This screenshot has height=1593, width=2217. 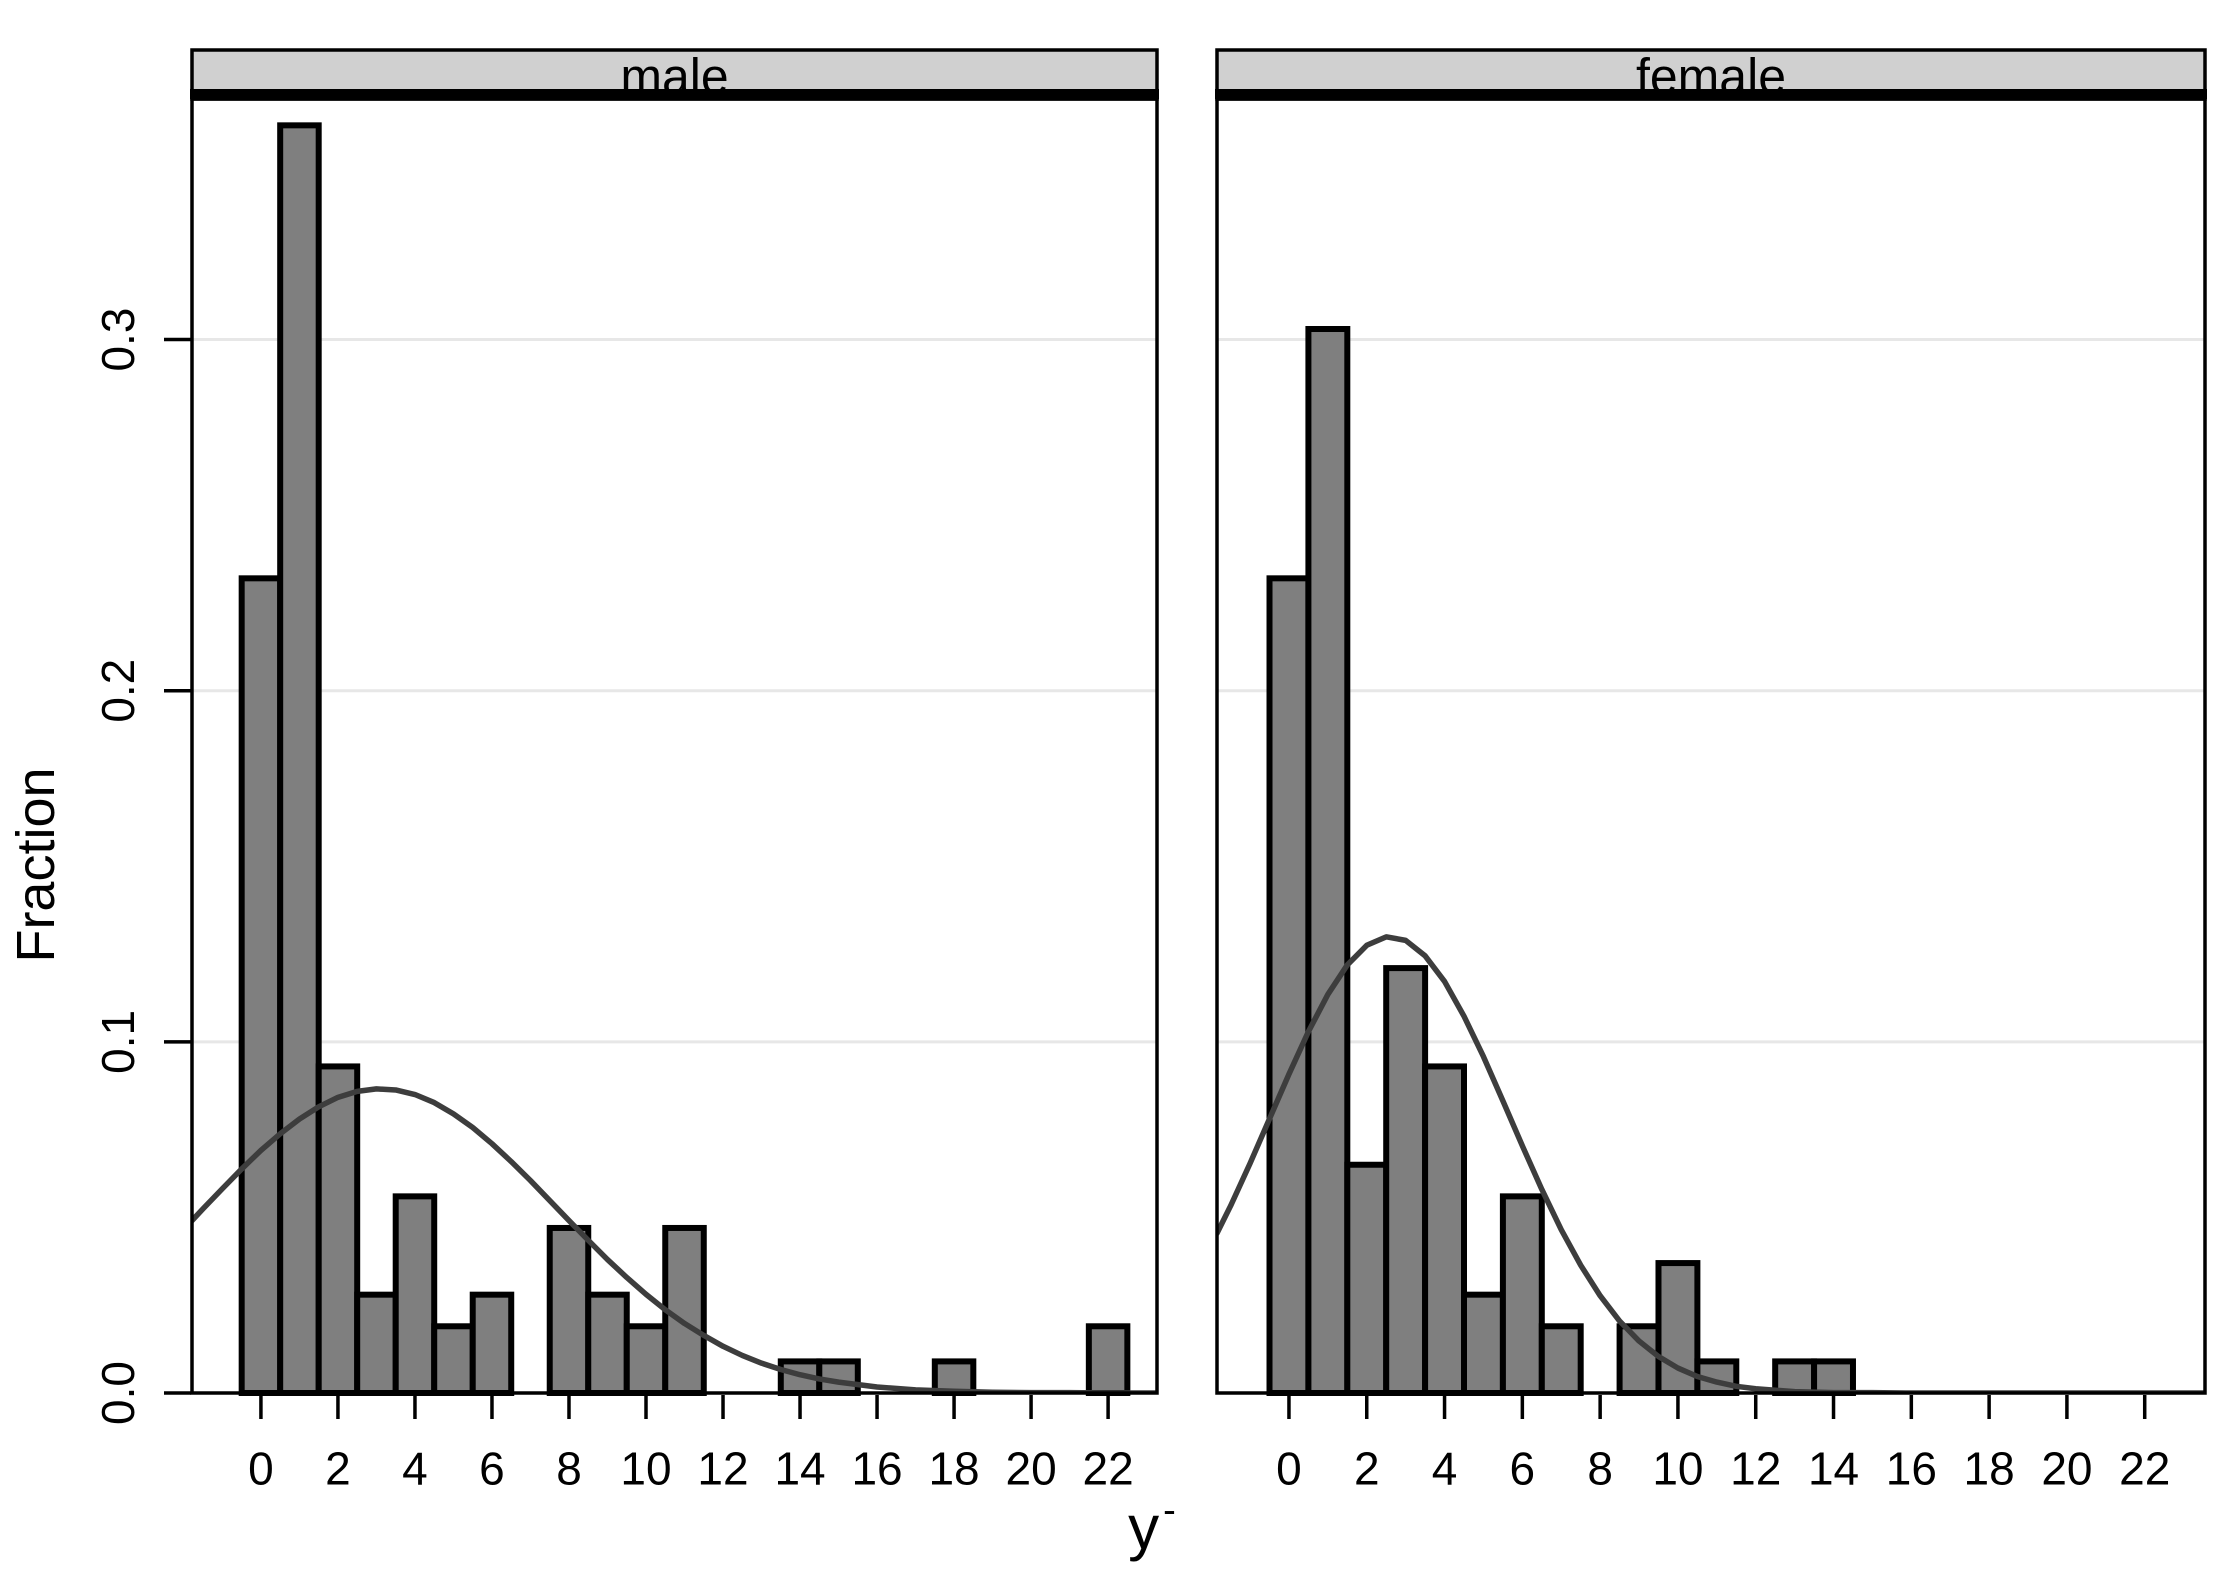 What do you see at coordinates (1600, 1469) in the screenshot?
I see `x-tick-label-female-8: 8` at bounding box center [1600, 1469].